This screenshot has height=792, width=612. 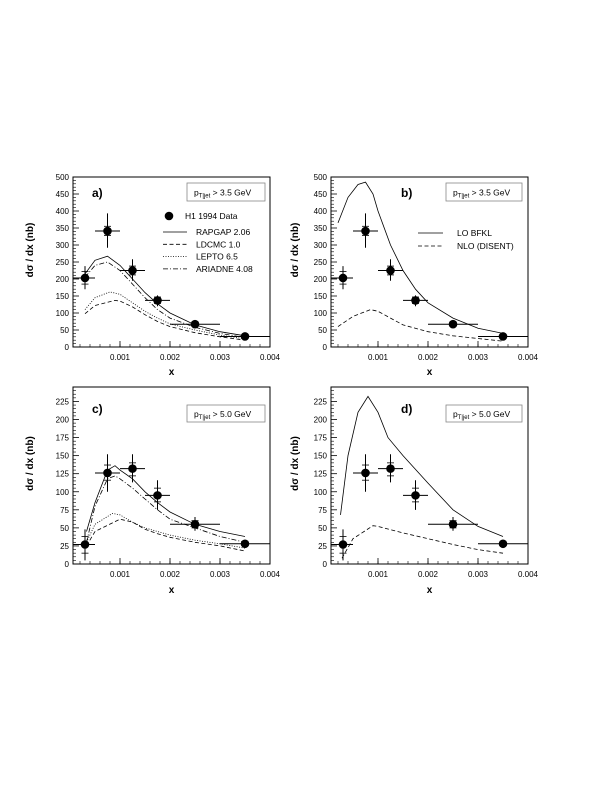 I want to click on y-tick-label: 0, so click(x=67, y=564).